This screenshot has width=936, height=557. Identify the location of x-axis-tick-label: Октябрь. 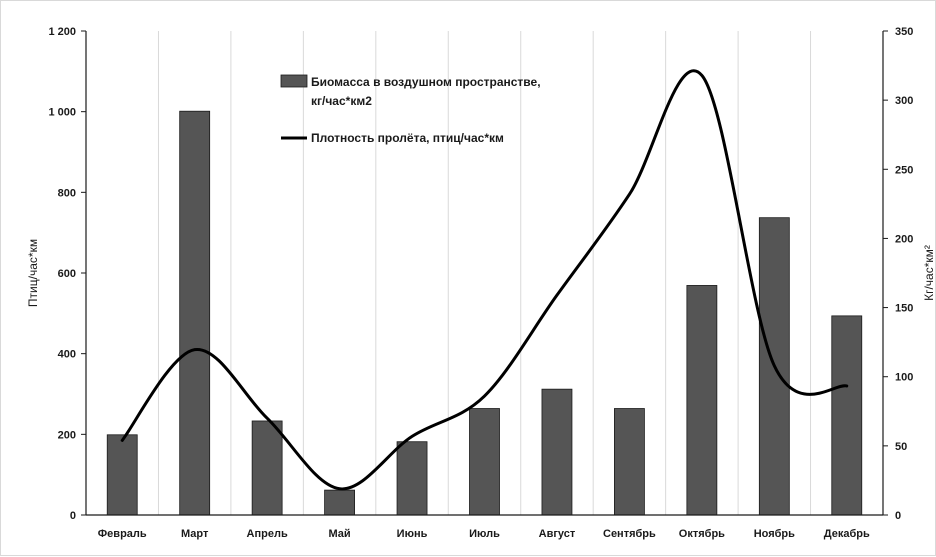
(702, 534).